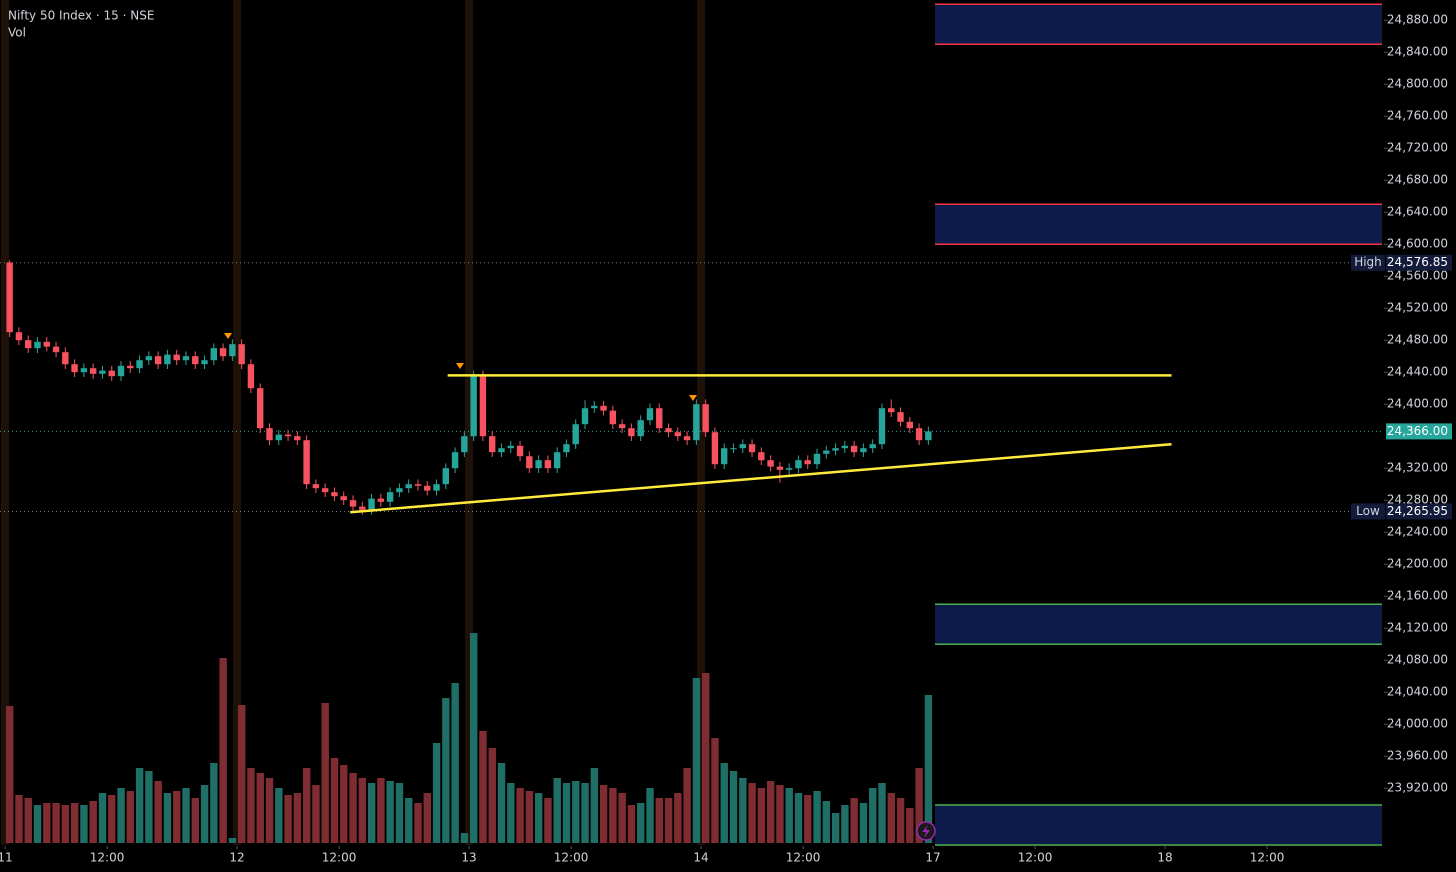 The width and height of the screenshot is (1456, 872). I want to click on x-tick-label: 14, so click(700, 858).